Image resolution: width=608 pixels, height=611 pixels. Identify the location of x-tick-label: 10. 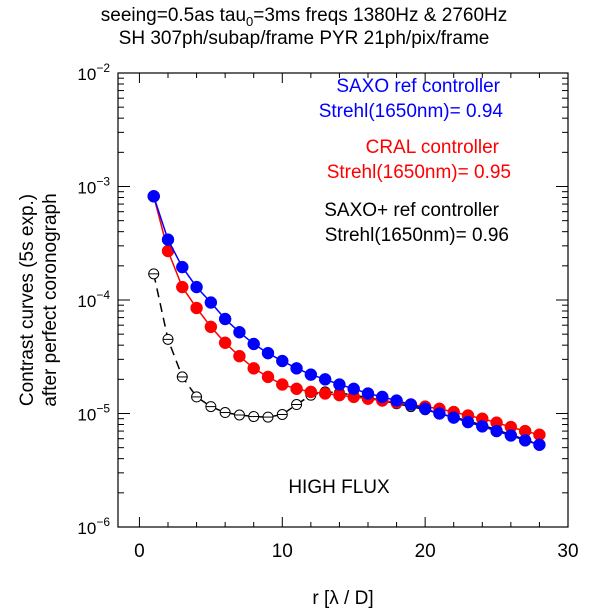
(282, 551).